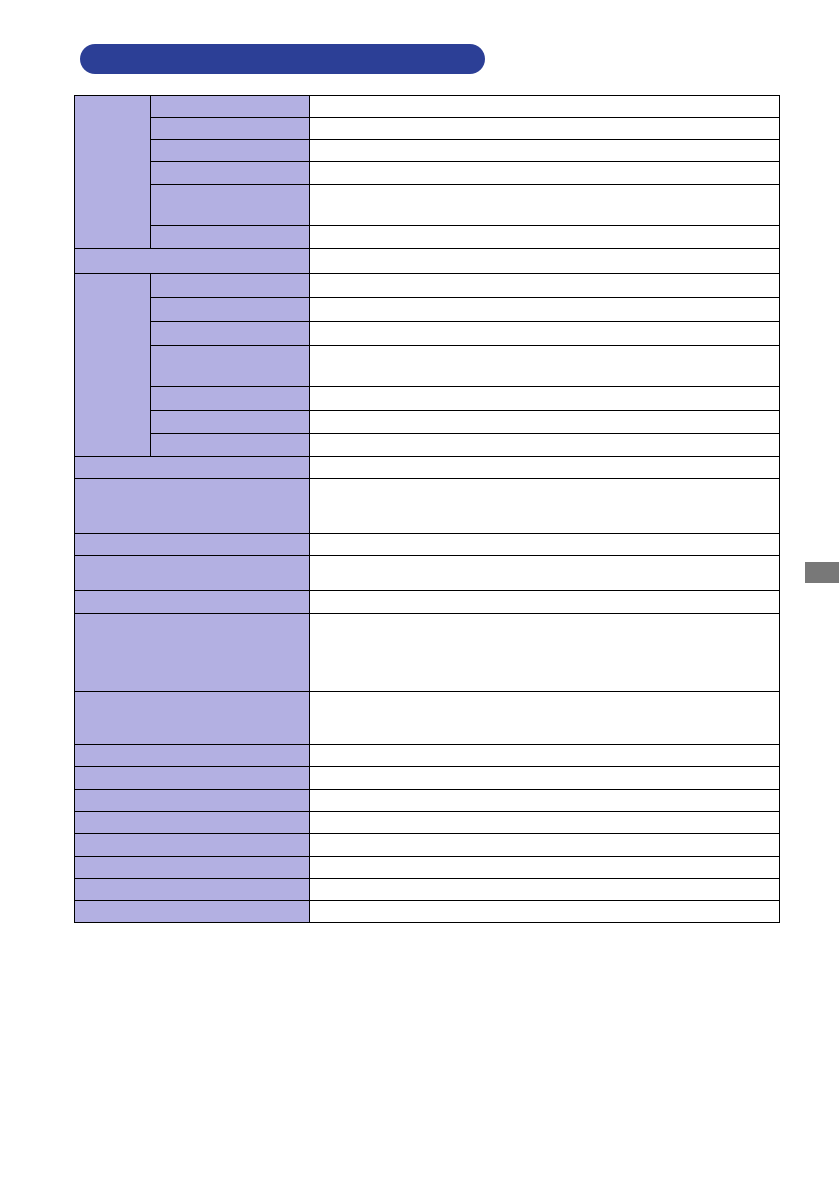 The image size is (839, 1191). I want to click on page-tab-marker, so click(822, 572).